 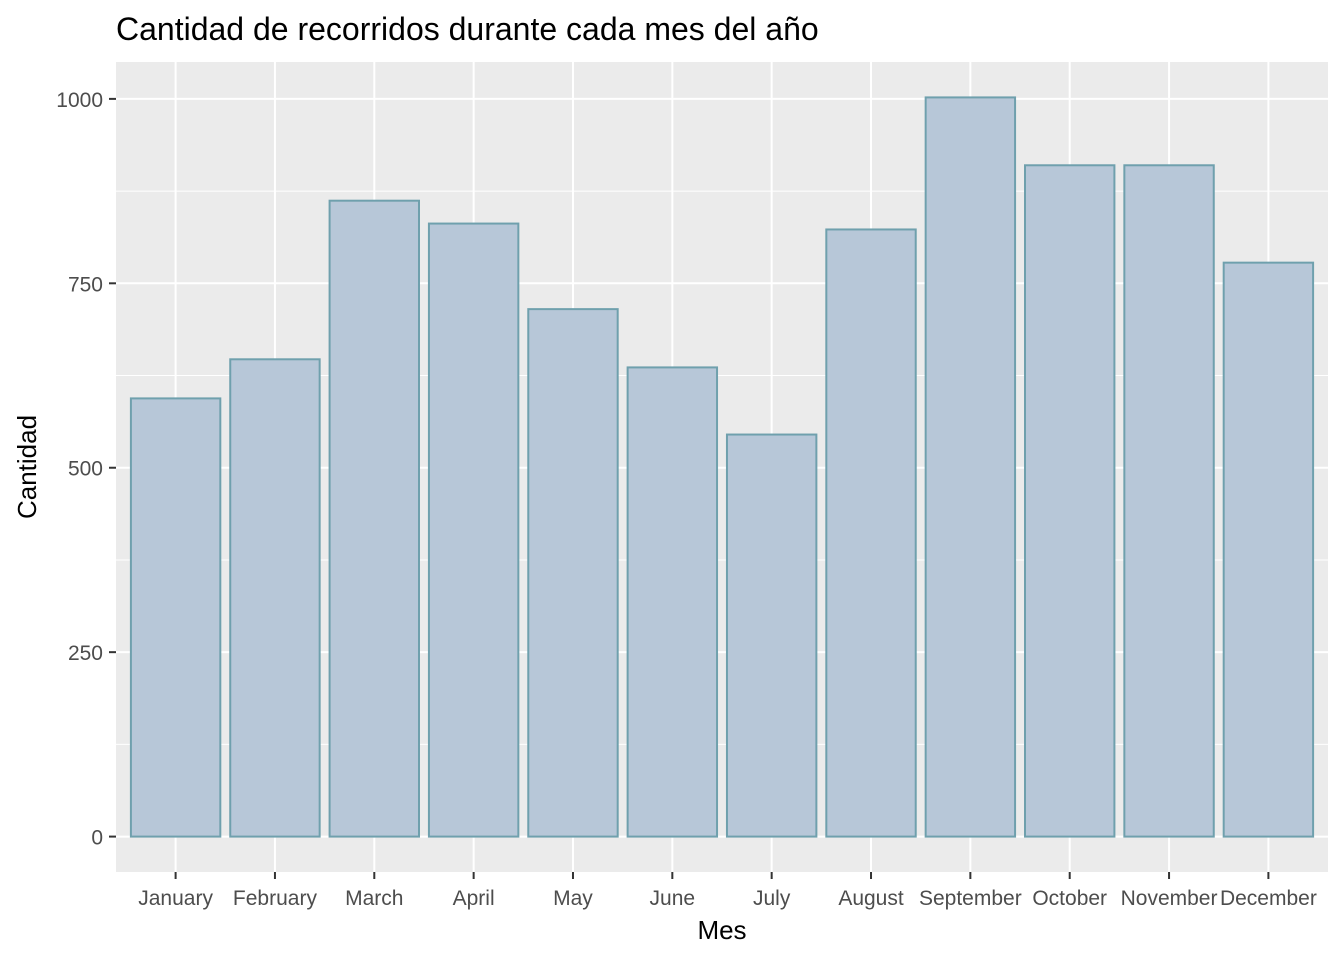 I want to click on x-tick-label: April, so click(x=474, y=898).